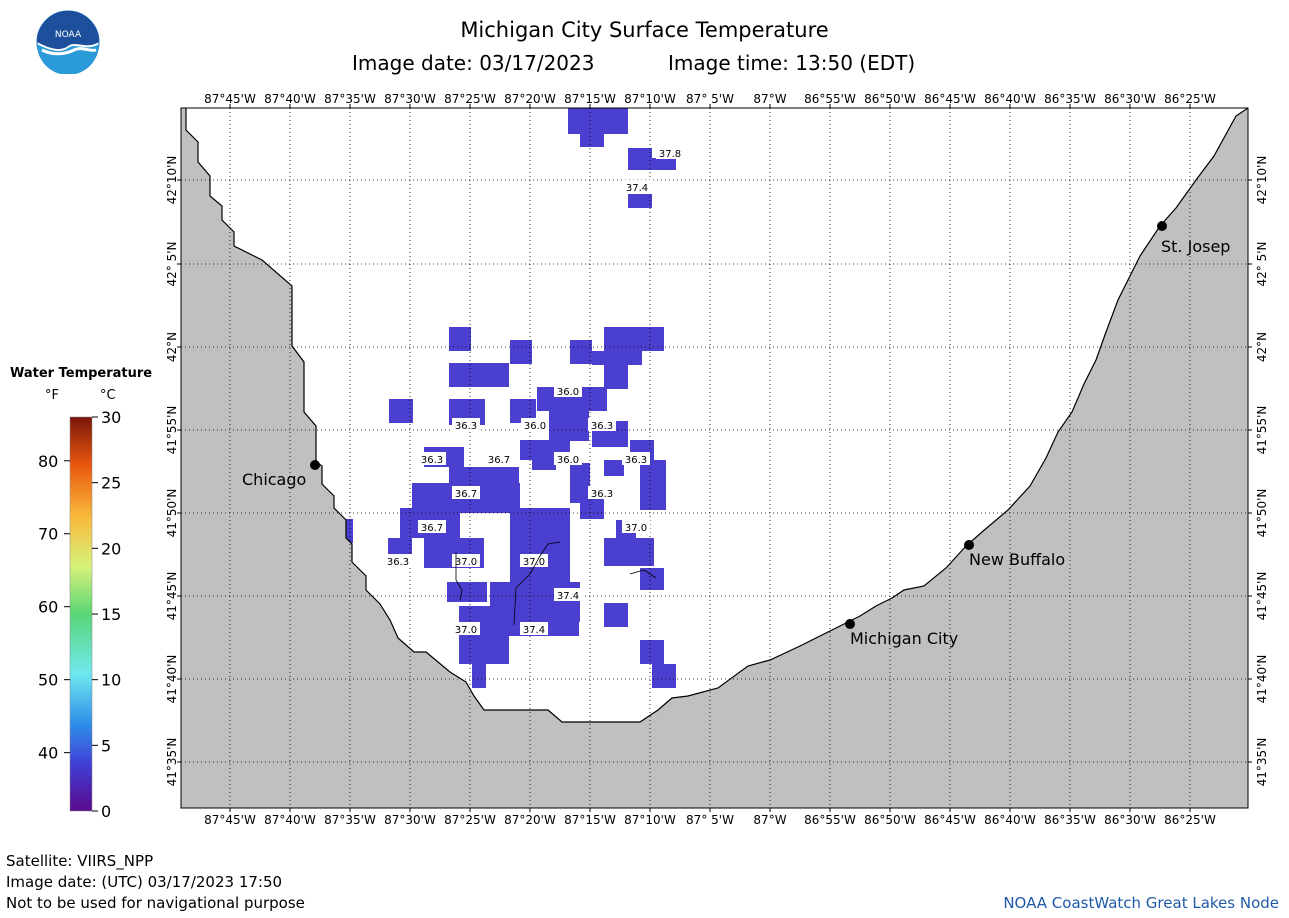  I want to click on lat-label-right: 41°45'N, so click(1262, 596).